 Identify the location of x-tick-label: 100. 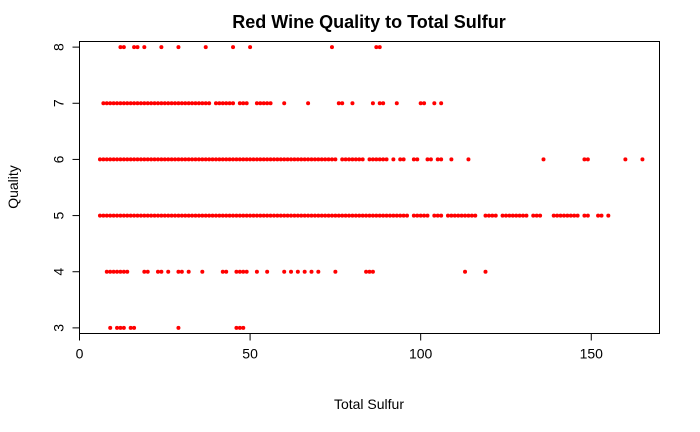
(421, 354).